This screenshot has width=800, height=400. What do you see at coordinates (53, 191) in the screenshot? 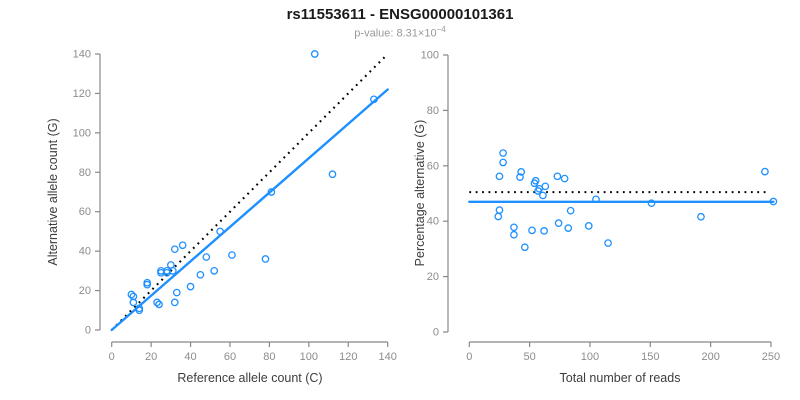
I see `left-y-axis-title: Alternative allele count (G)` at bounding box center [53, 191].